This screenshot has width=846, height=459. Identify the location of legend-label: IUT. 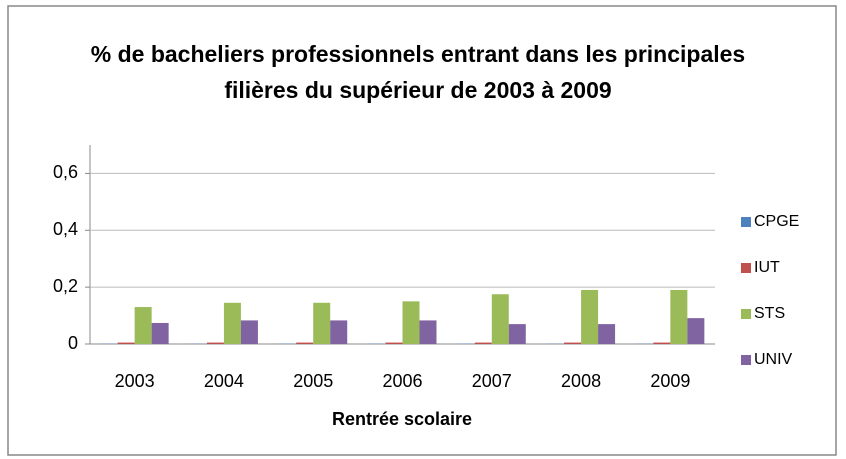
(767, 267).